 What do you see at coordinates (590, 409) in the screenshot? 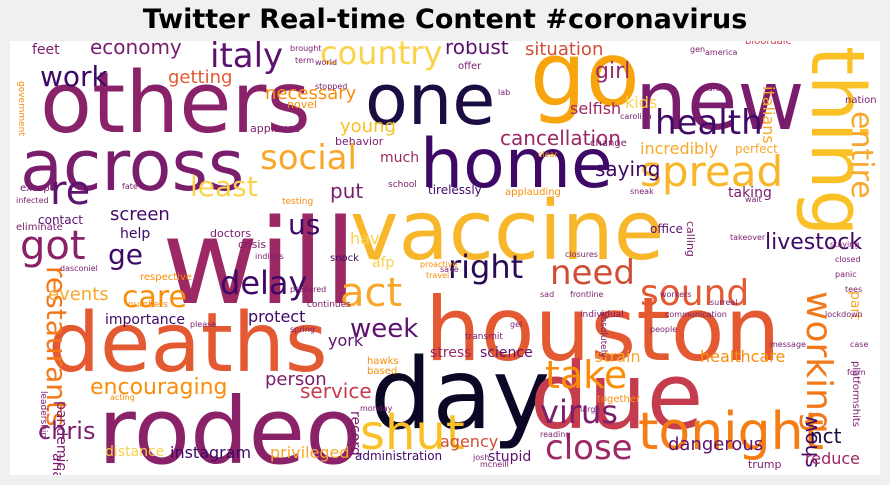
I see `word-large: large` at bounding box center [590, 409].